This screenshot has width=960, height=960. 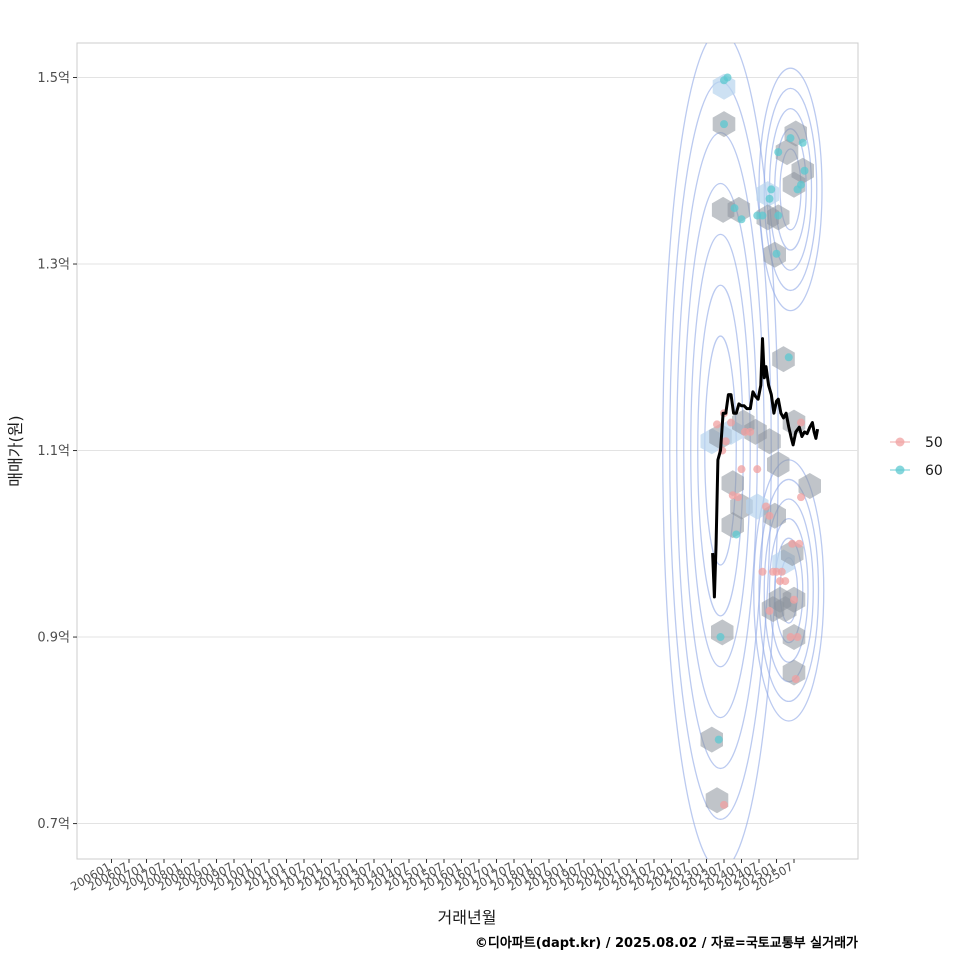 I want to click on scatter-points, so click(x=761, y=441).